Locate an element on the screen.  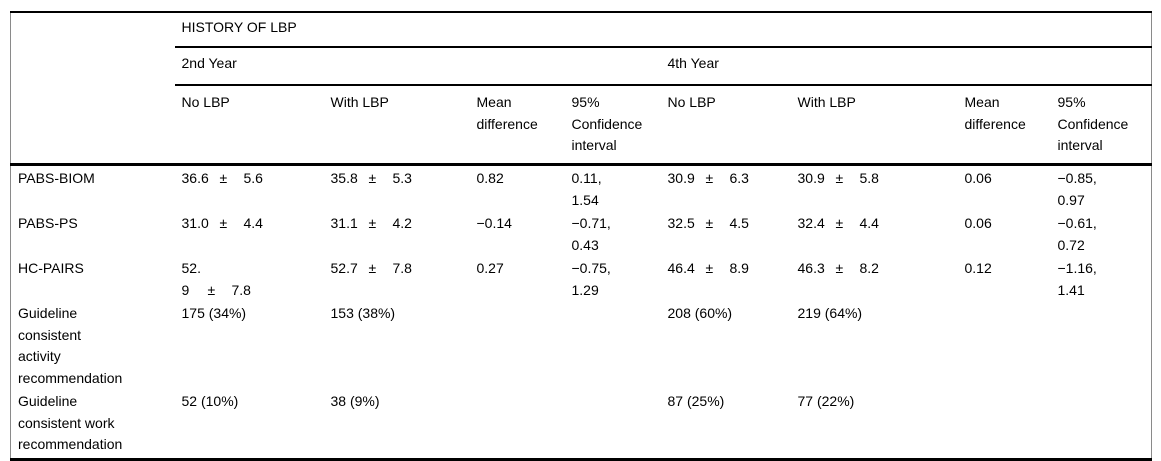
group-header-cell: HISTORY OF LBP is located at coordinates (663, 30).